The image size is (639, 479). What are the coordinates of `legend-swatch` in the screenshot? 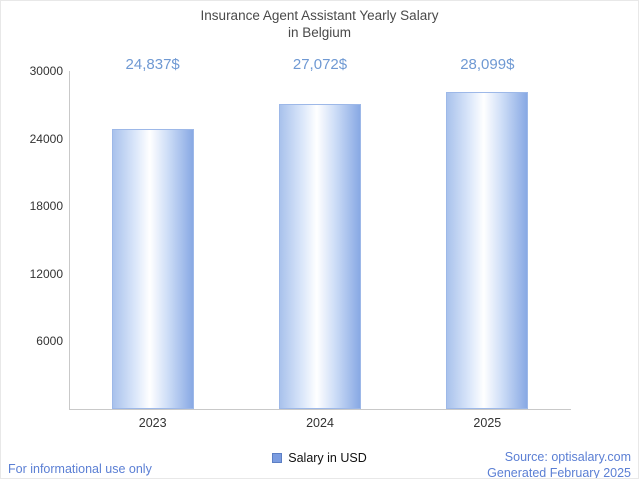 It's located at (277, 458).